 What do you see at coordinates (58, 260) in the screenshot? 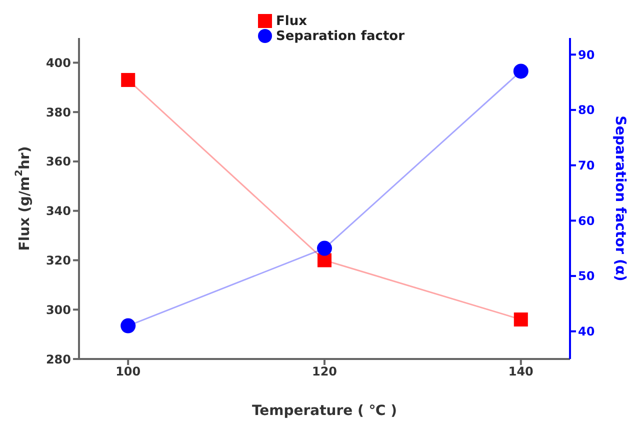
I see `y-tick-label: 320` at bounding box center [58, 260].